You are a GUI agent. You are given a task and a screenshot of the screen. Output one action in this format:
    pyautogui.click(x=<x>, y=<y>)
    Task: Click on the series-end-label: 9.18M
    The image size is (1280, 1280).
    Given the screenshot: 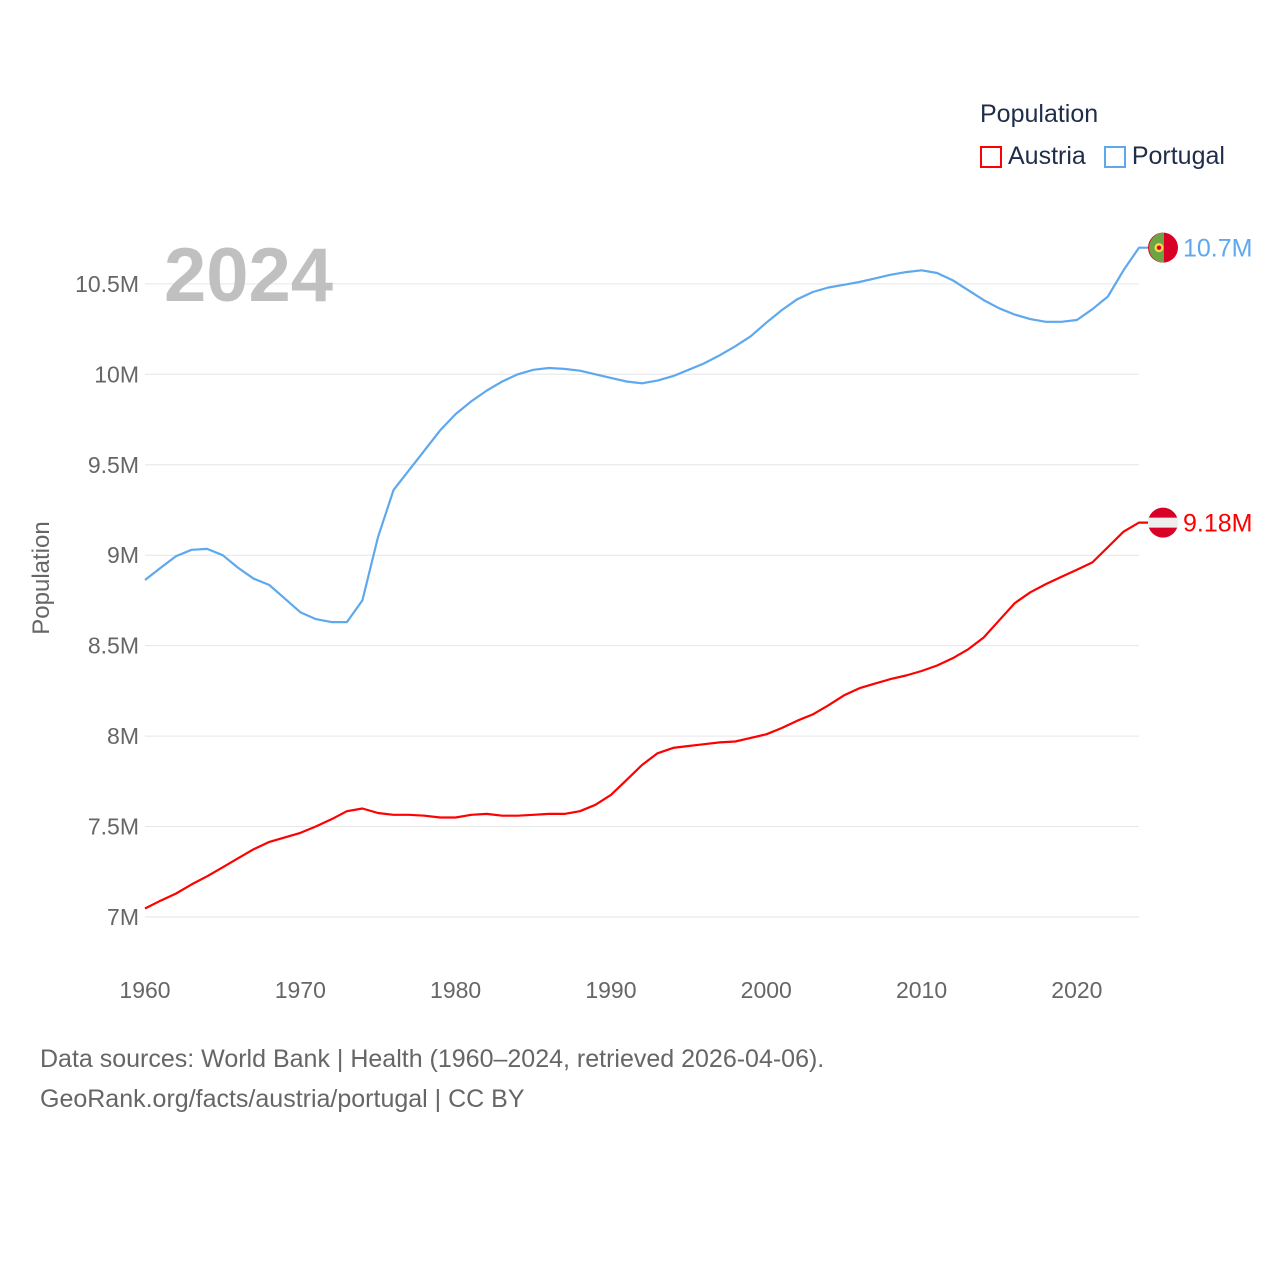 What is the action you would take?
    pyautogui.click(x=1217, y=524)
    